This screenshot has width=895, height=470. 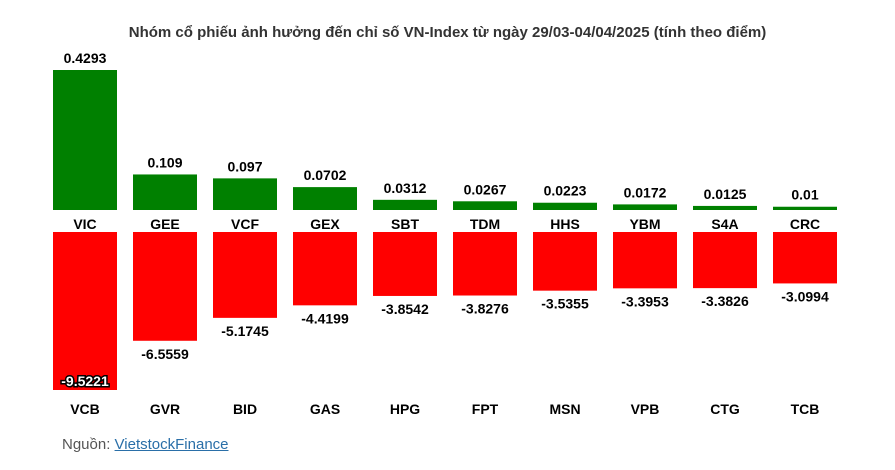 I want to click on category-label-negative: CTG, so click(x=725, y=409).